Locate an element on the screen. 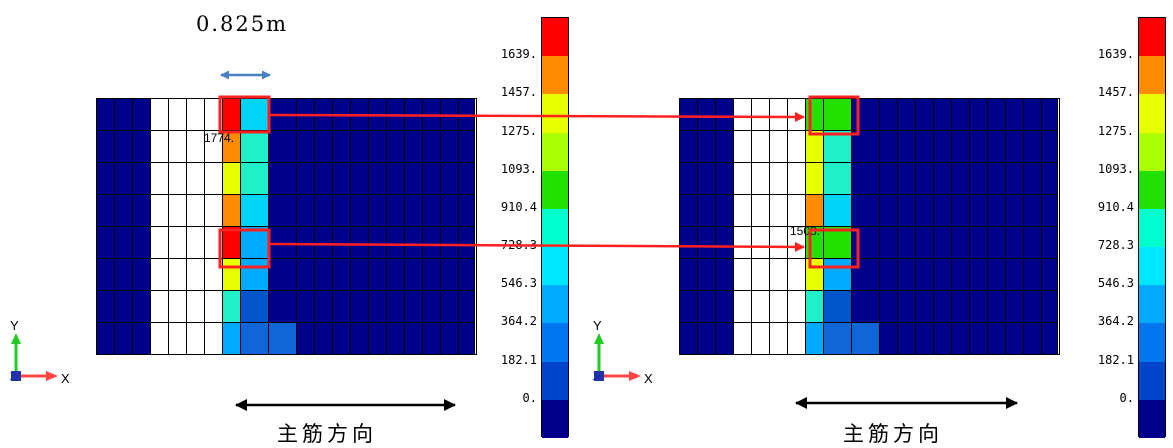 Image resolution: width=1173 pixels, height=448 pixels. legend-tick-label: 1275. is located at coordinates (518, 130).